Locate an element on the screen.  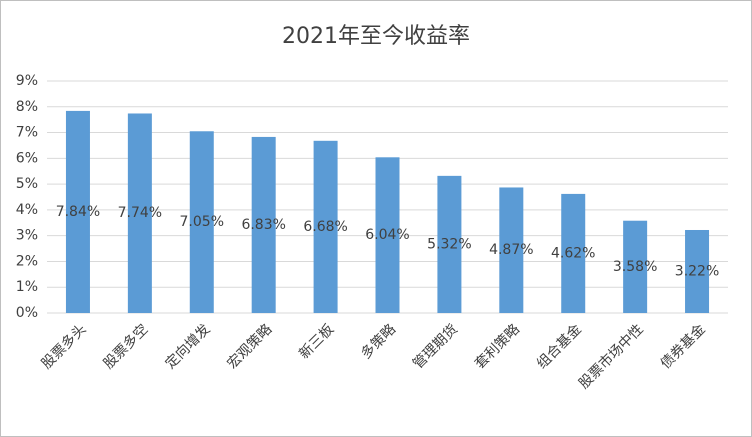
chart-title: 2021年至今收益率 is located at coordinates (376, 36).